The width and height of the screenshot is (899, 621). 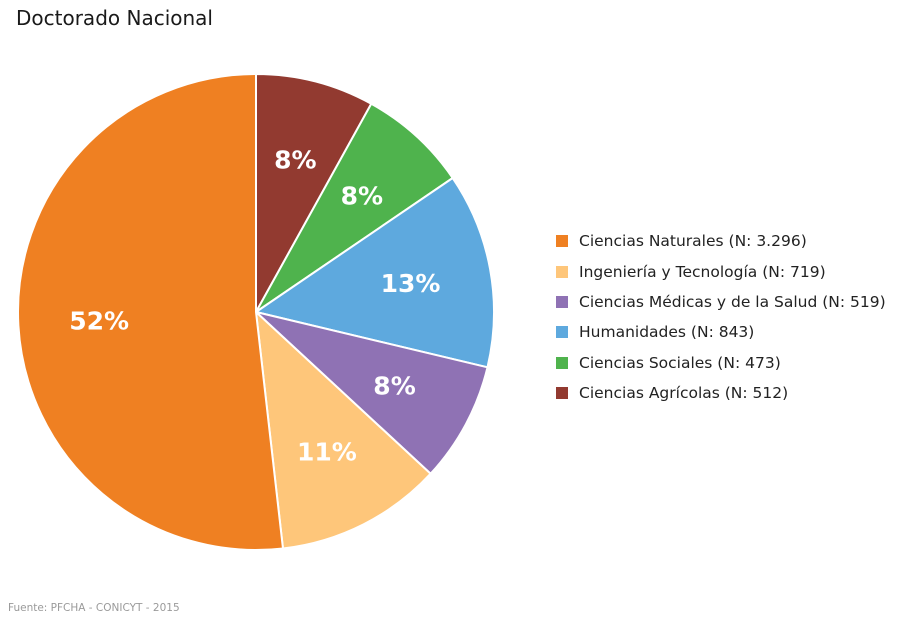 I want to click on legend-item-ingenieria-y-tecnologia: Ingeniería y Tecnología (N: 719), so click(x=721, y=271).